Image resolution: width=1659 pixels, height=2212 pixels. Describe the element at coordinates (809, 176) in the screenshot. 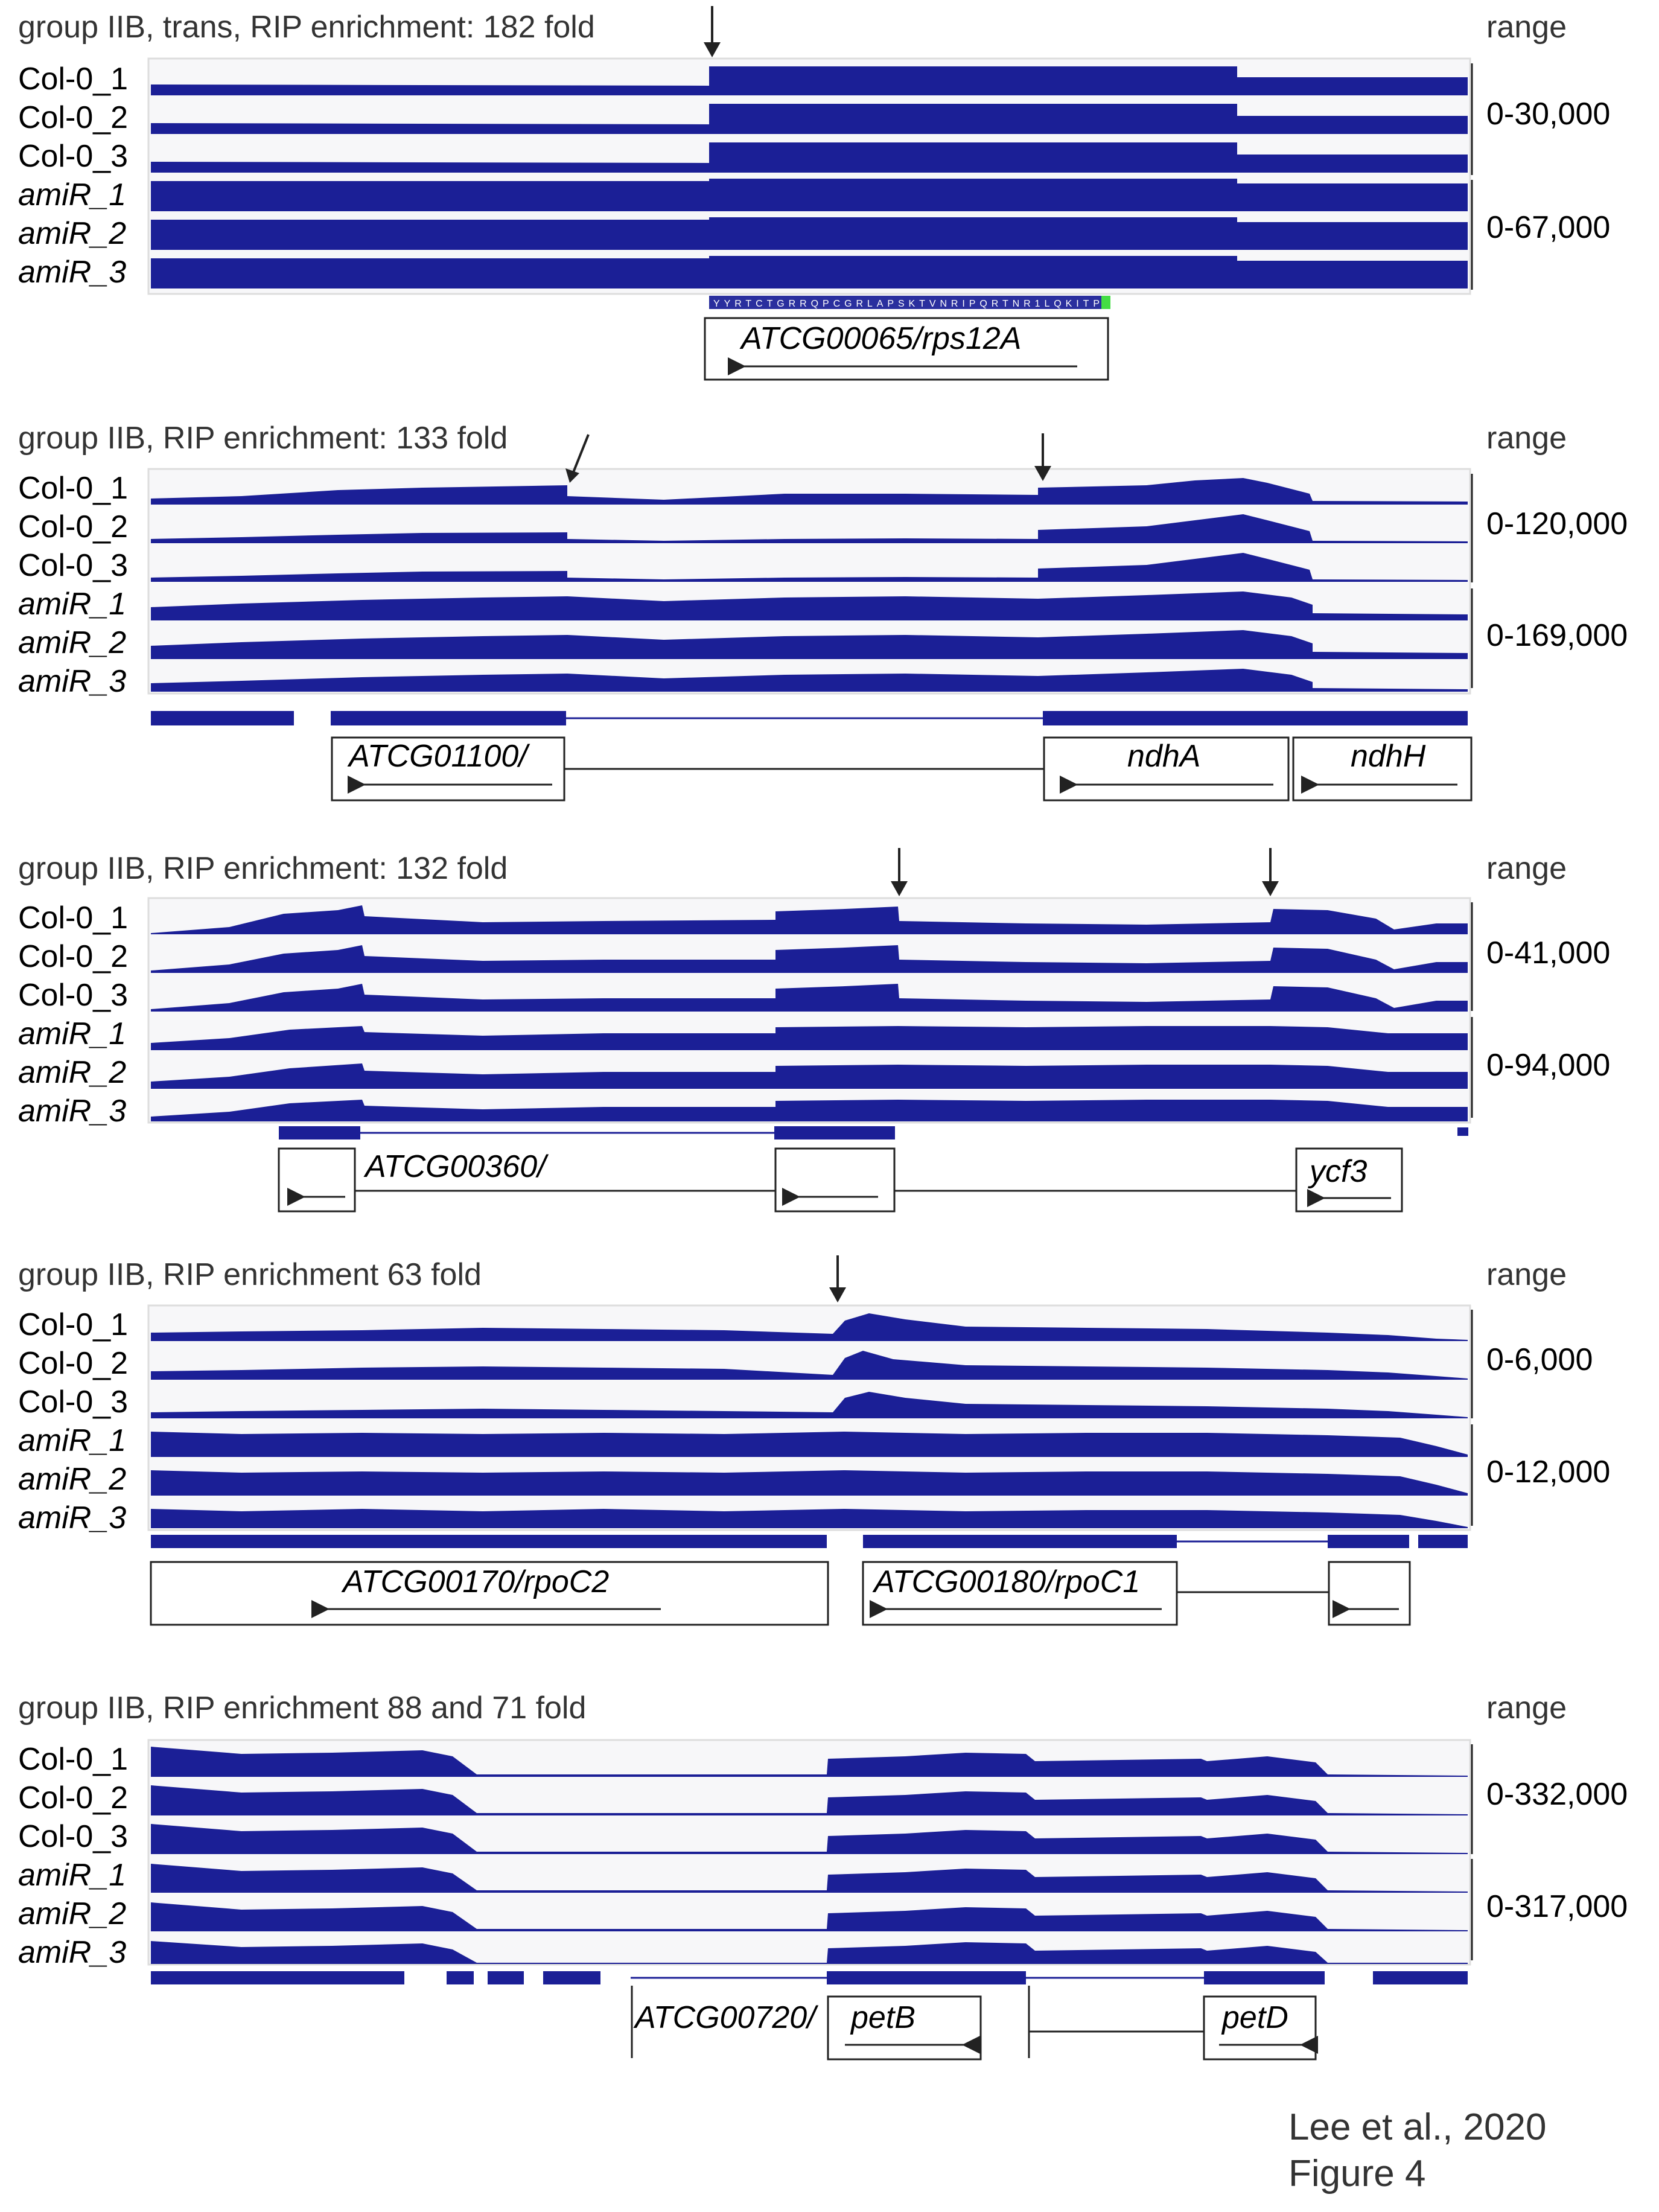

I see `panel-1-track-frame` at that location.